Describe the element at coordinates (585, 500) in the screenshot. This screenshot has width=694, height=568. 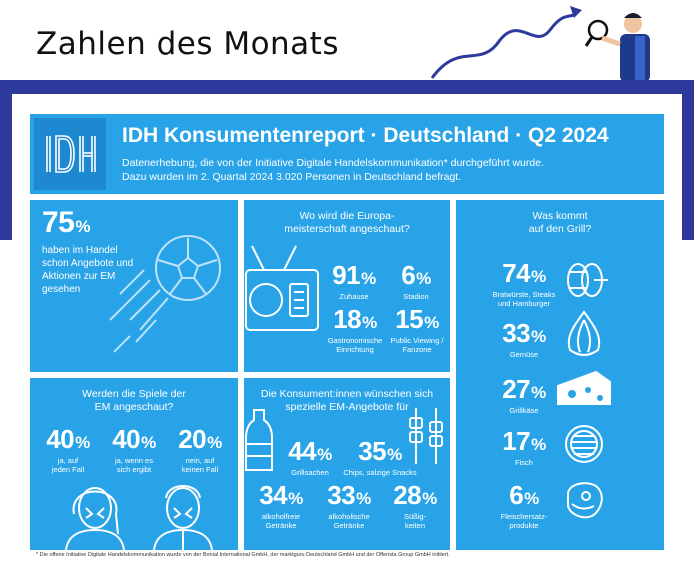
I see `steak-icon` at that location.